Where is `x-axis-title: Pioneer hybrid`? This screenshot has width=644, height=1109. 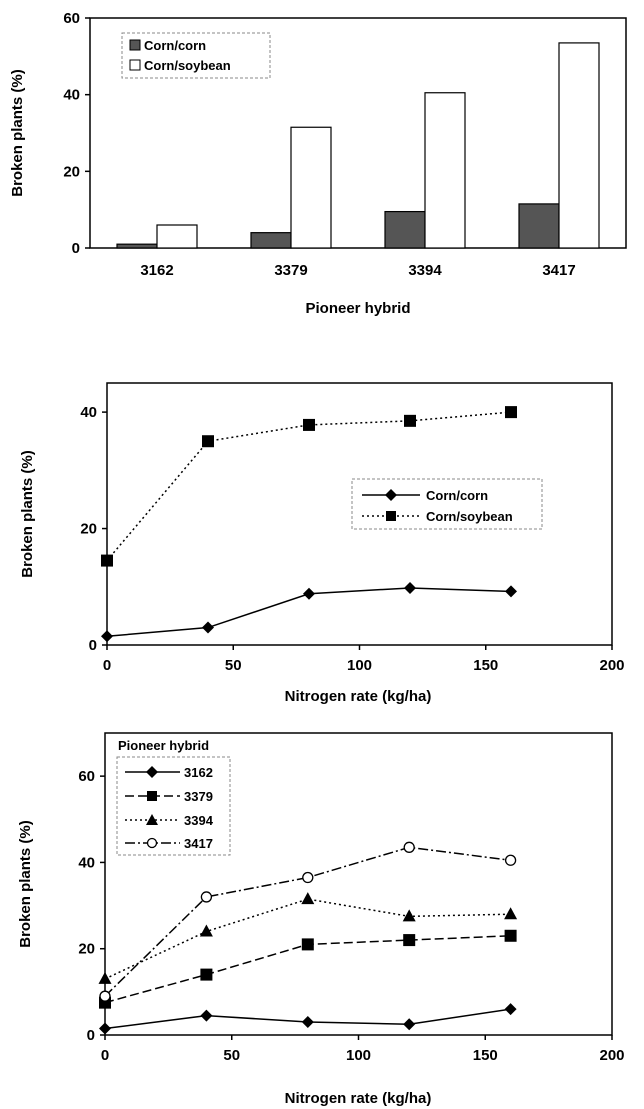 x-axis-title: Pioneer hybrid is located at coordinates (357, 308).